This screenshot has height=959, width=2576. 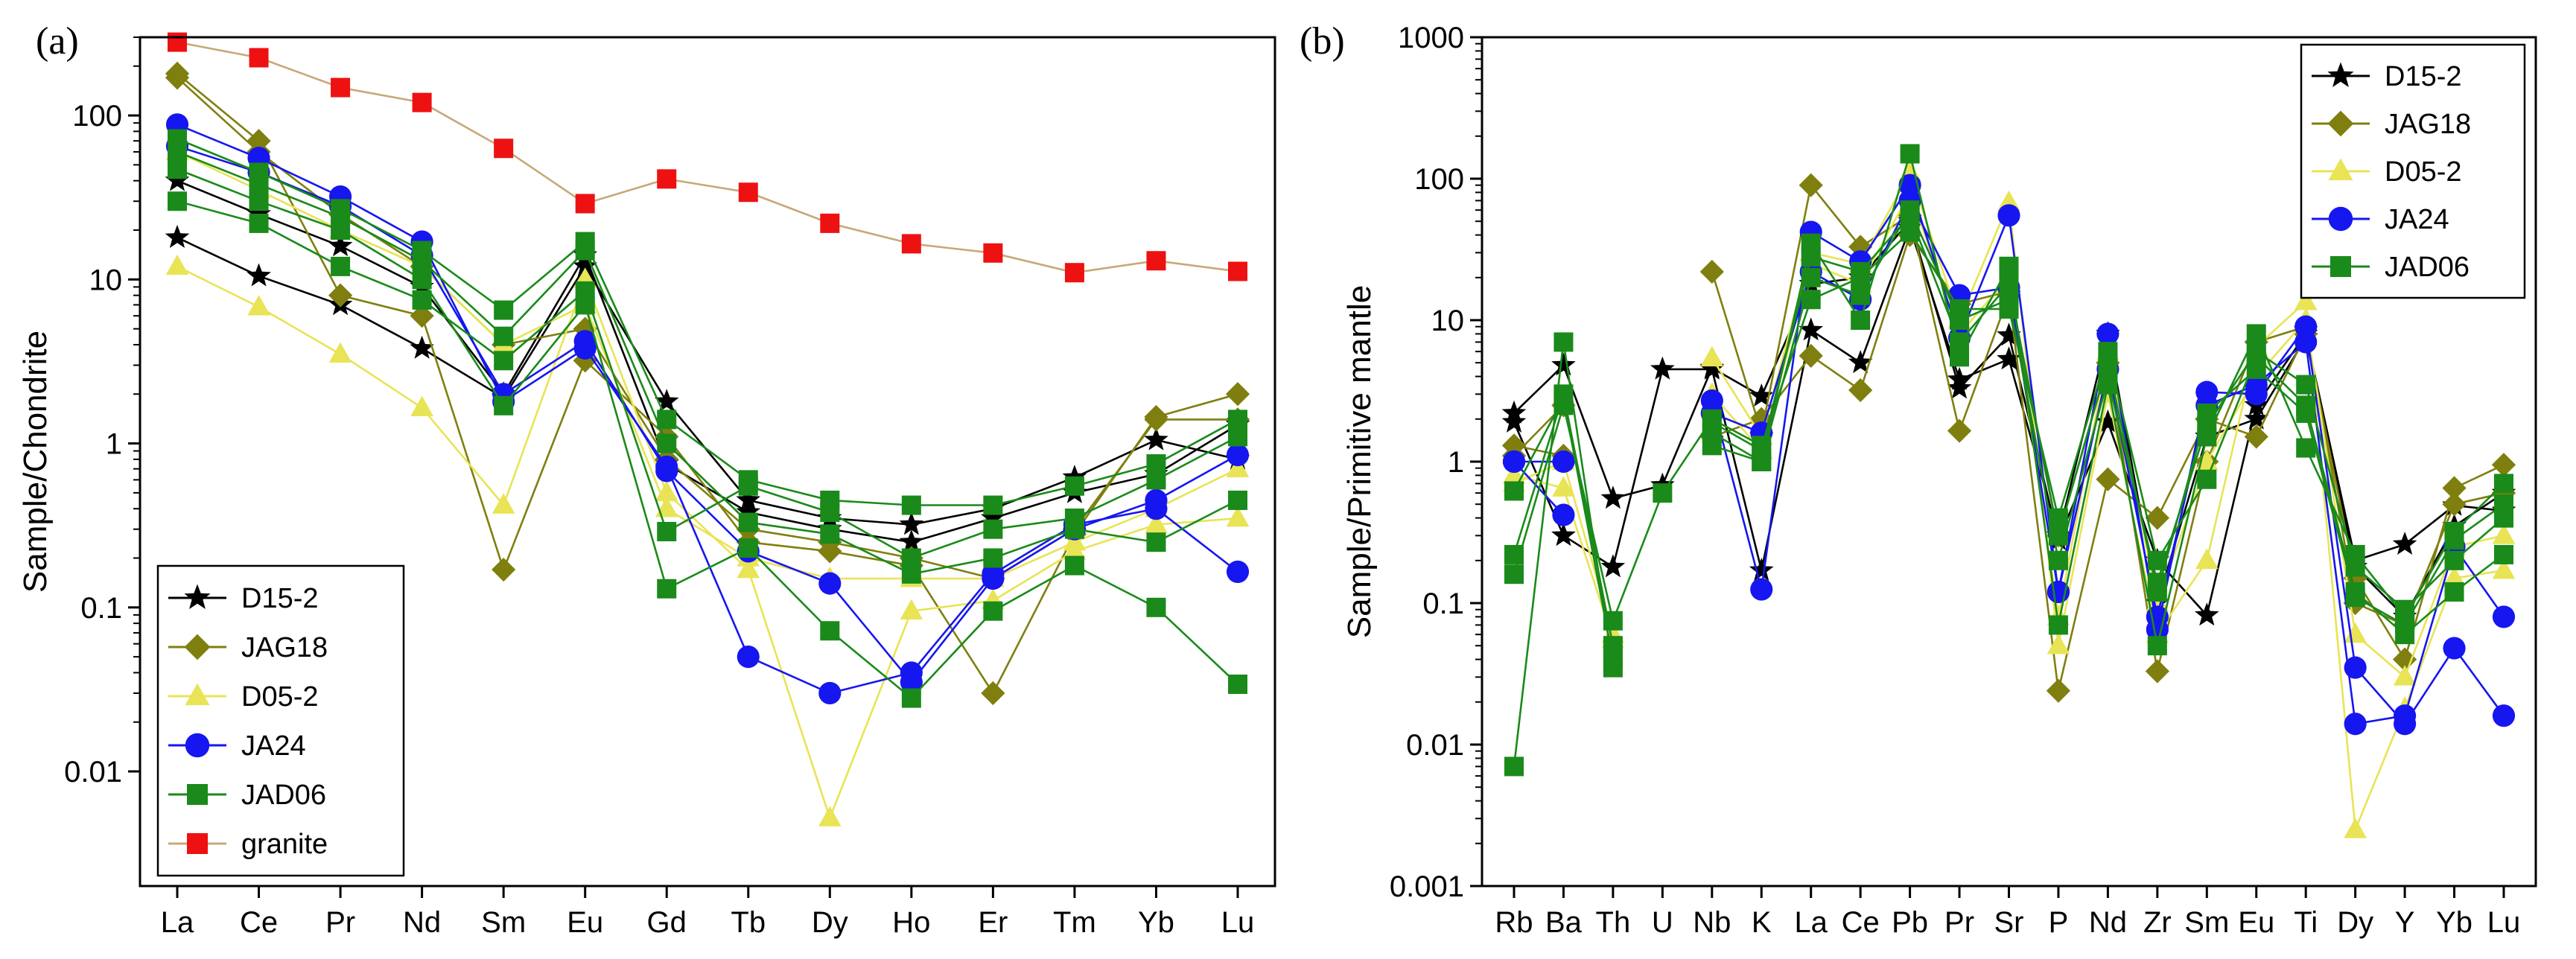 I want to click on x-tick-label-nd: Nd, so click(x=422, y=922).